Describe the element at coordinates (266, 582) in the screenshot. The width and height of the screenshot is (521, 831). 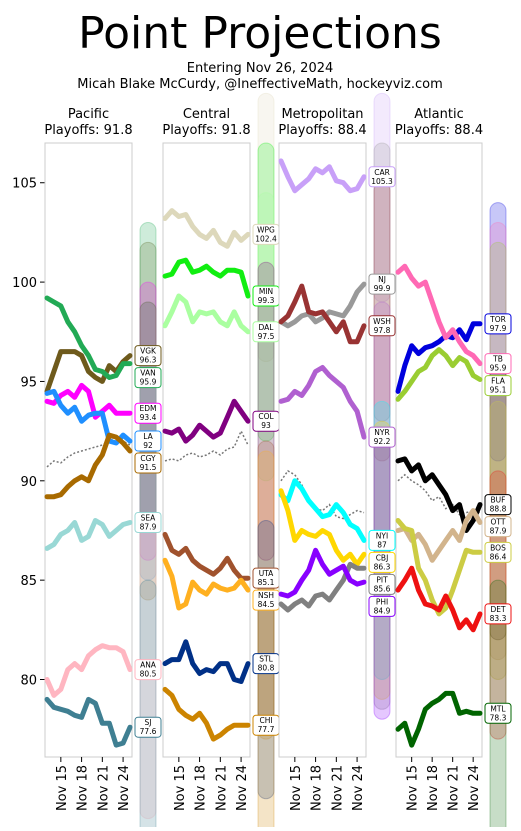
I see `value-label: 85.1` at that location.